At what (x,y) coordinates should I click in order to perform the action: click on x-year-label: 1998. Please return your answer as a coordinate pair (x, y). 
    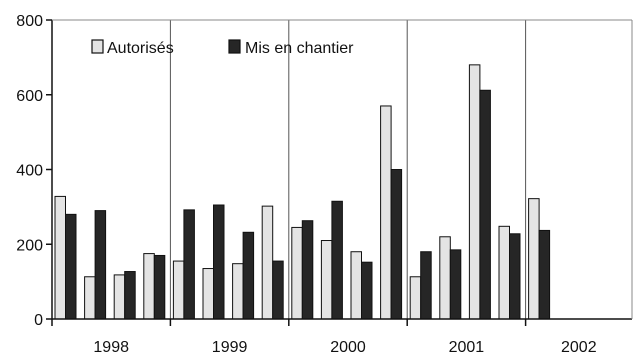
    Looking at the image, I should click on (111, 347).